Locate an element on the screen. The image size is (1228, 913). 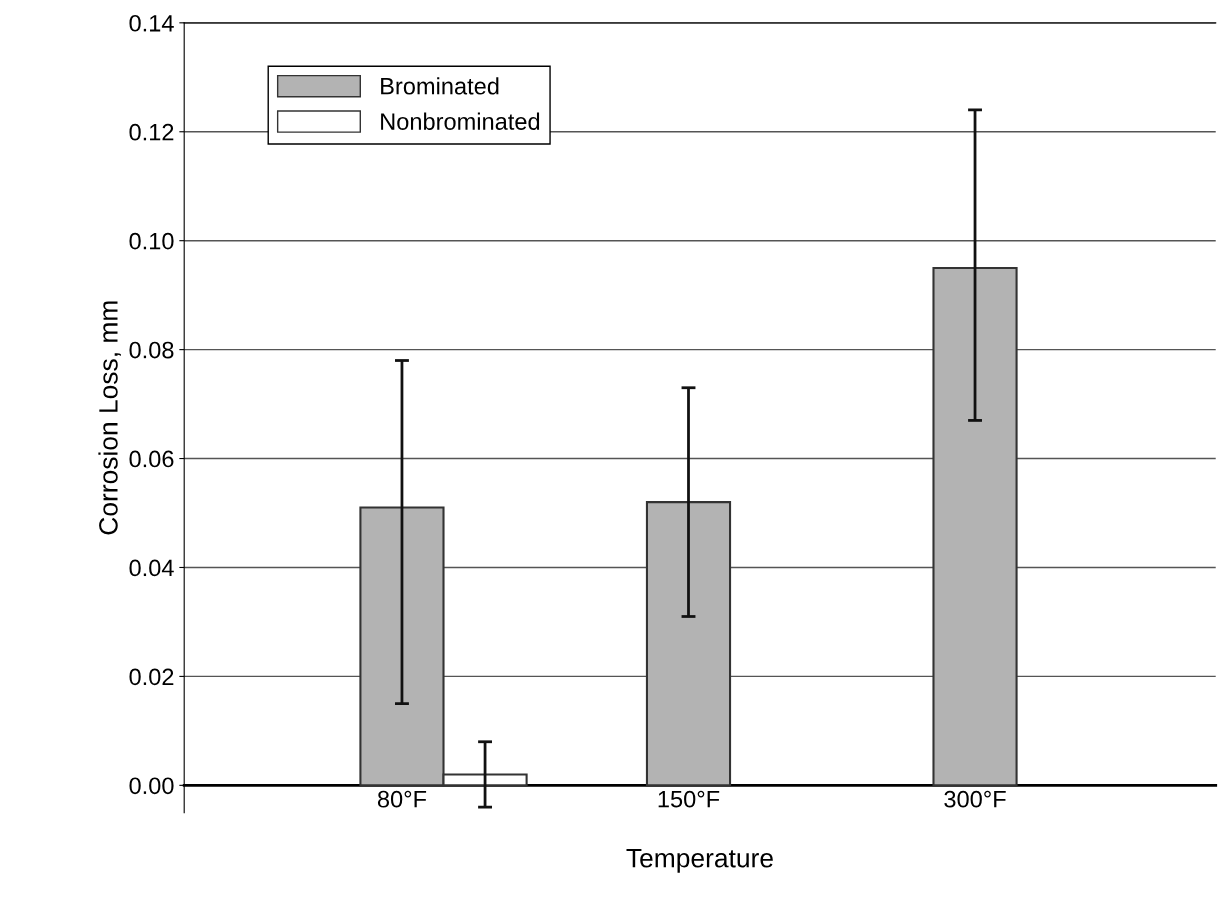
x-axis-title: Temperature is located at coordinates (699, 861).